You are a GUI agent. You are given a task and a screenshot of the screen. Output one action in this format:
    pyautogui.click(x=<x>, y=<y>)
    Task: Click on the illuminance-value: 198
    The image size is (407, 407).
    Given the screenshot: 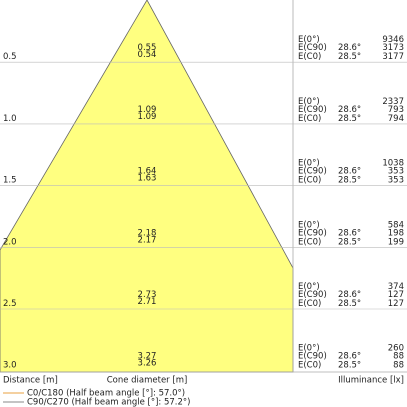 What is the action you would take?
    pyautogui.click(x=396, y=233)
    